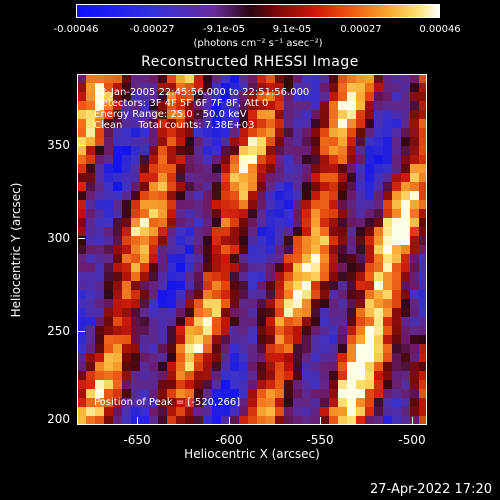 This screenshot has height=500, width=500. I want to click on colorbar-tick-label: -9.1e-05, so click(224, 29).